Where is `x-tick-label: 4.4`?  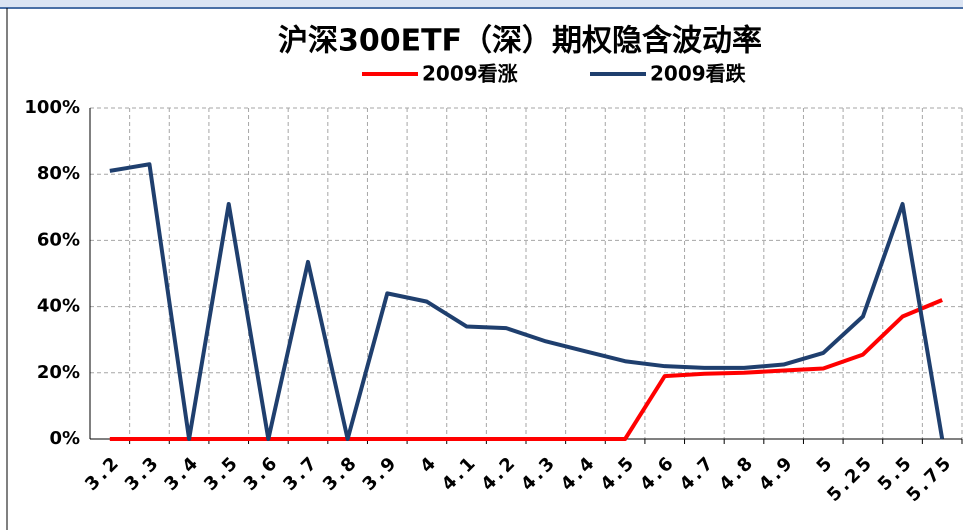 x-tick-label: 4.4 is located at coordinates (579, 473).